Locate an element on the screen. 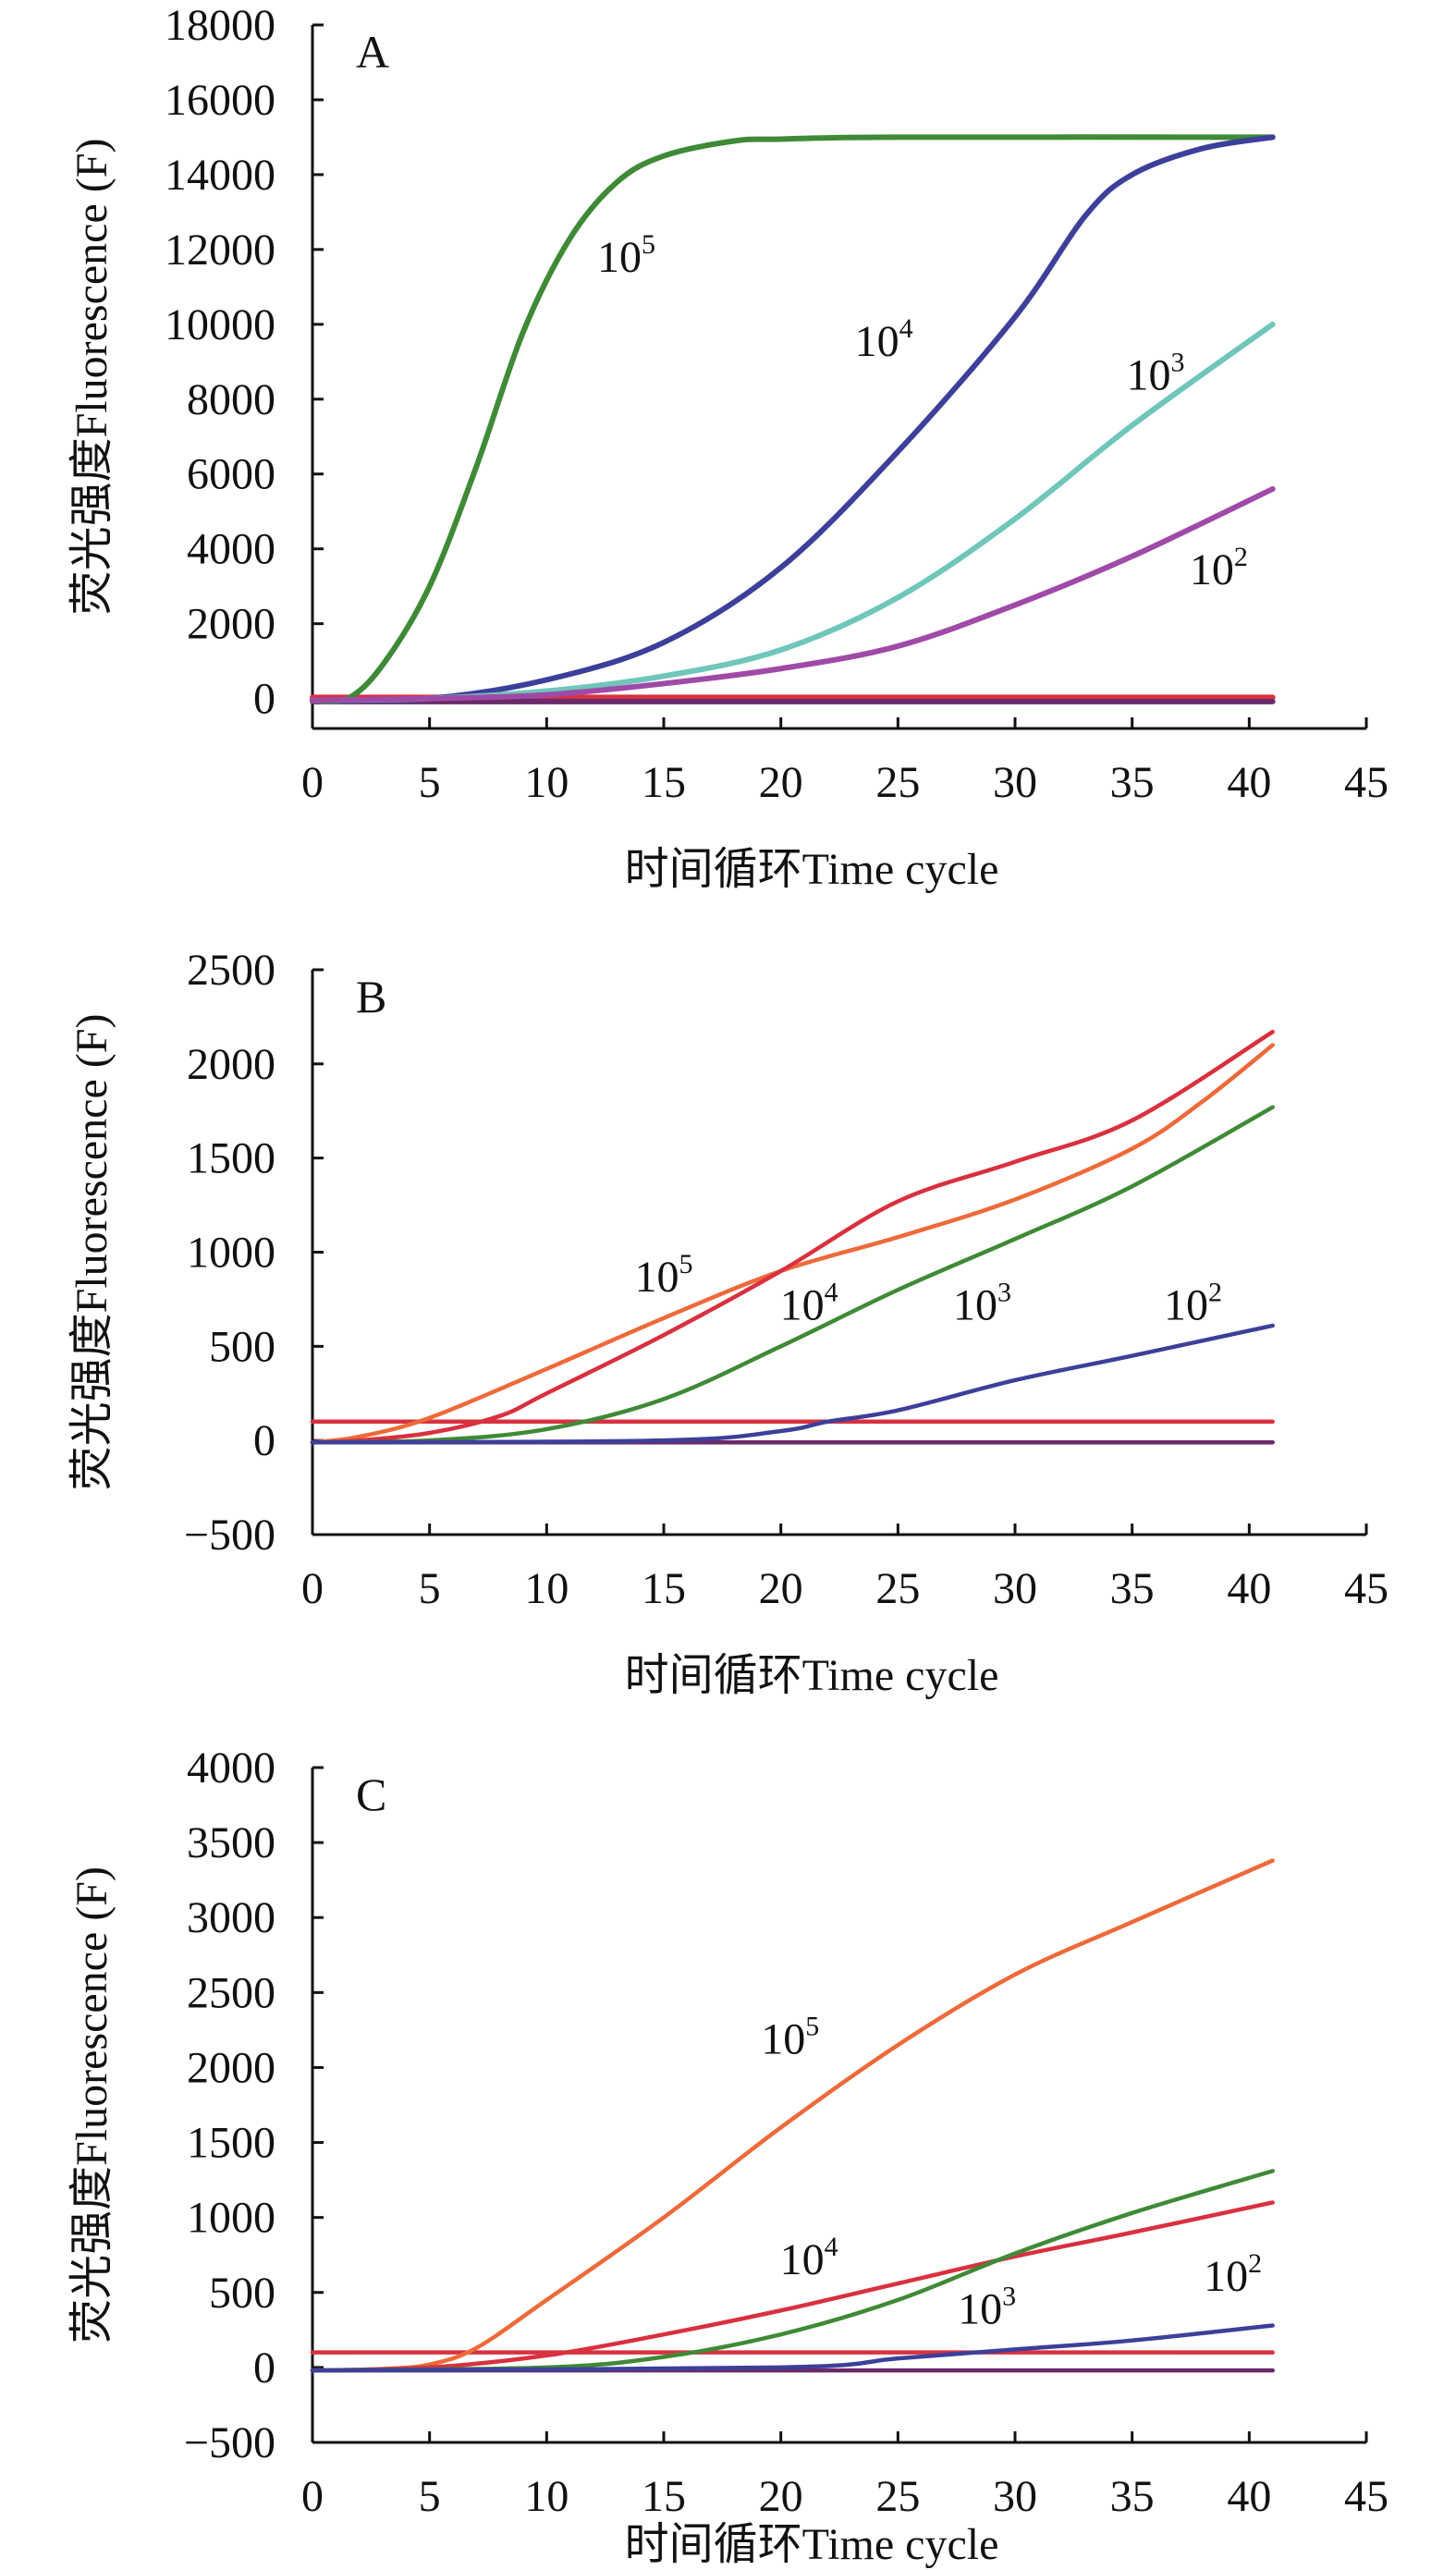 This screenshot has height=2570, width=1456. y-tick-label: 500 is located at coordinates (242, 1346).